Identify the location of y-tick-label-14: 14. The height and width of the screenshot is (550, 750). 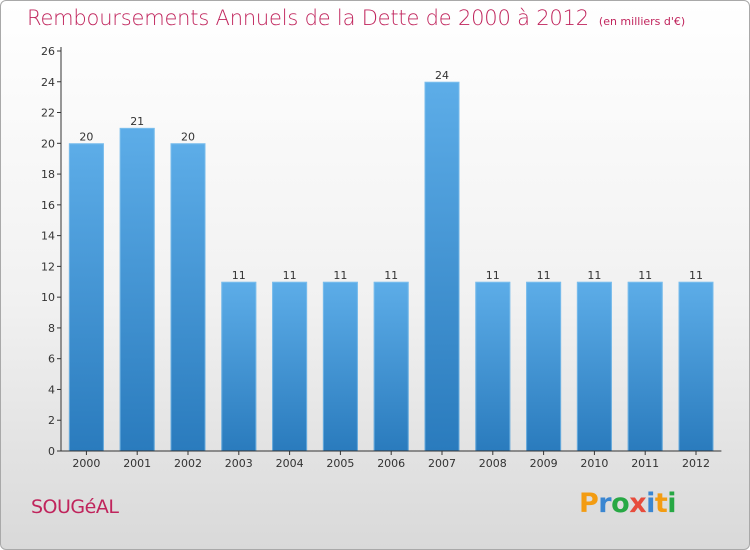
(48, 236).